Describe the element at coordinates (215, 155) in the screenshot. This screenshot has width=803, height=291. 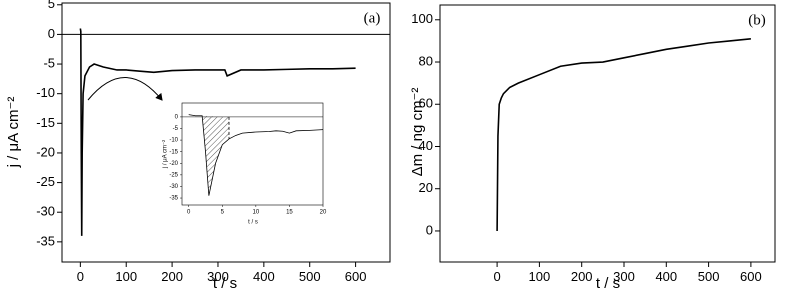
I see `hatched-area` at that location.